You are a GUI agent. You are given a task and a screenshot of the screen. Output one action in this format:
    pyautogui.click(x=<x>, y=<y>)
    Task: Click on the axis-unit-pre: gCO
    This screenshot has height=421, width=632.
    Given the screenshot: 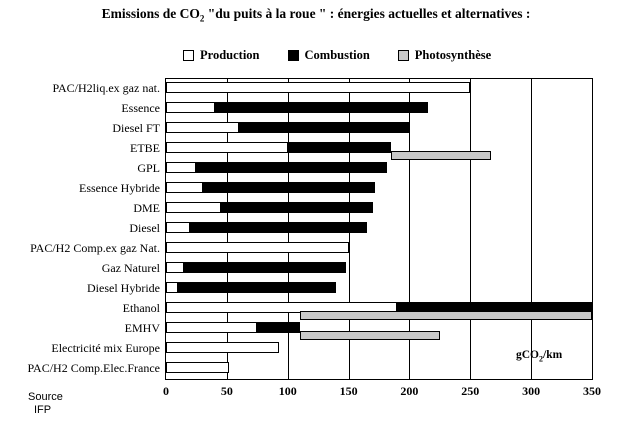 What is the action you would take?
    pyautogui.click(x=527, y=355)
    